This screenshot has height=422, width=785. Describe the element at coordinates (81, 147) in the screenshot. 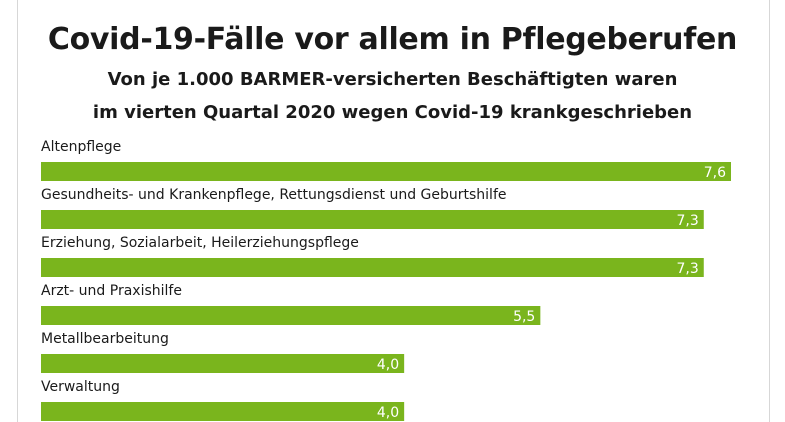

I see `category-label: Altenpflege` at that location.